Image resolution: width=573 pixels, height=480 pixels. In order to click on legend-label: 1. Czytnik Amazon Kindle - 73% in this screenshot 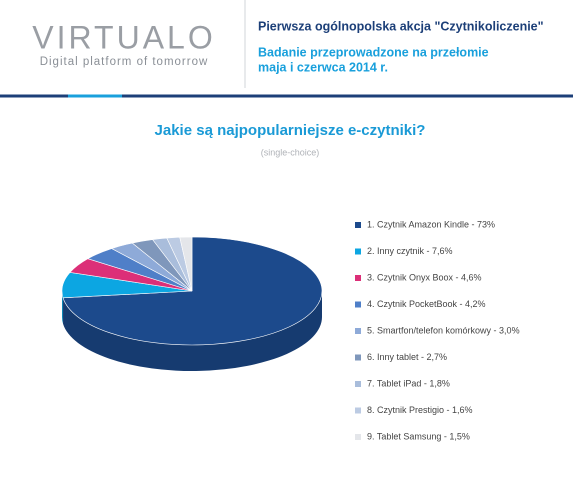, I will do `click(431, 224)`.